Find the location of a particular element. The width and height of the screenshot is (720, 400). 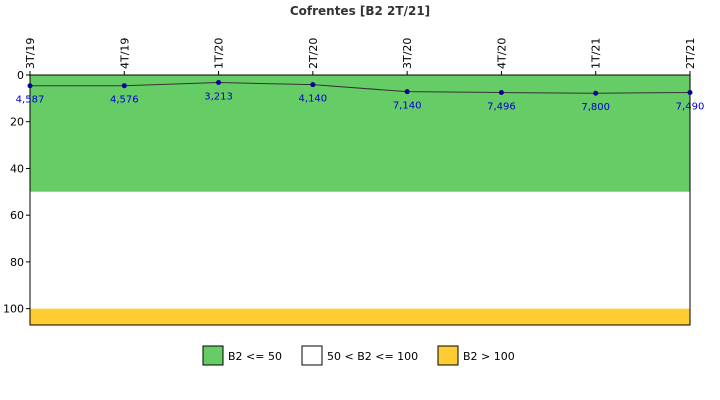

x-tick-label: 2T/20 is located at coordinates (313, 53).